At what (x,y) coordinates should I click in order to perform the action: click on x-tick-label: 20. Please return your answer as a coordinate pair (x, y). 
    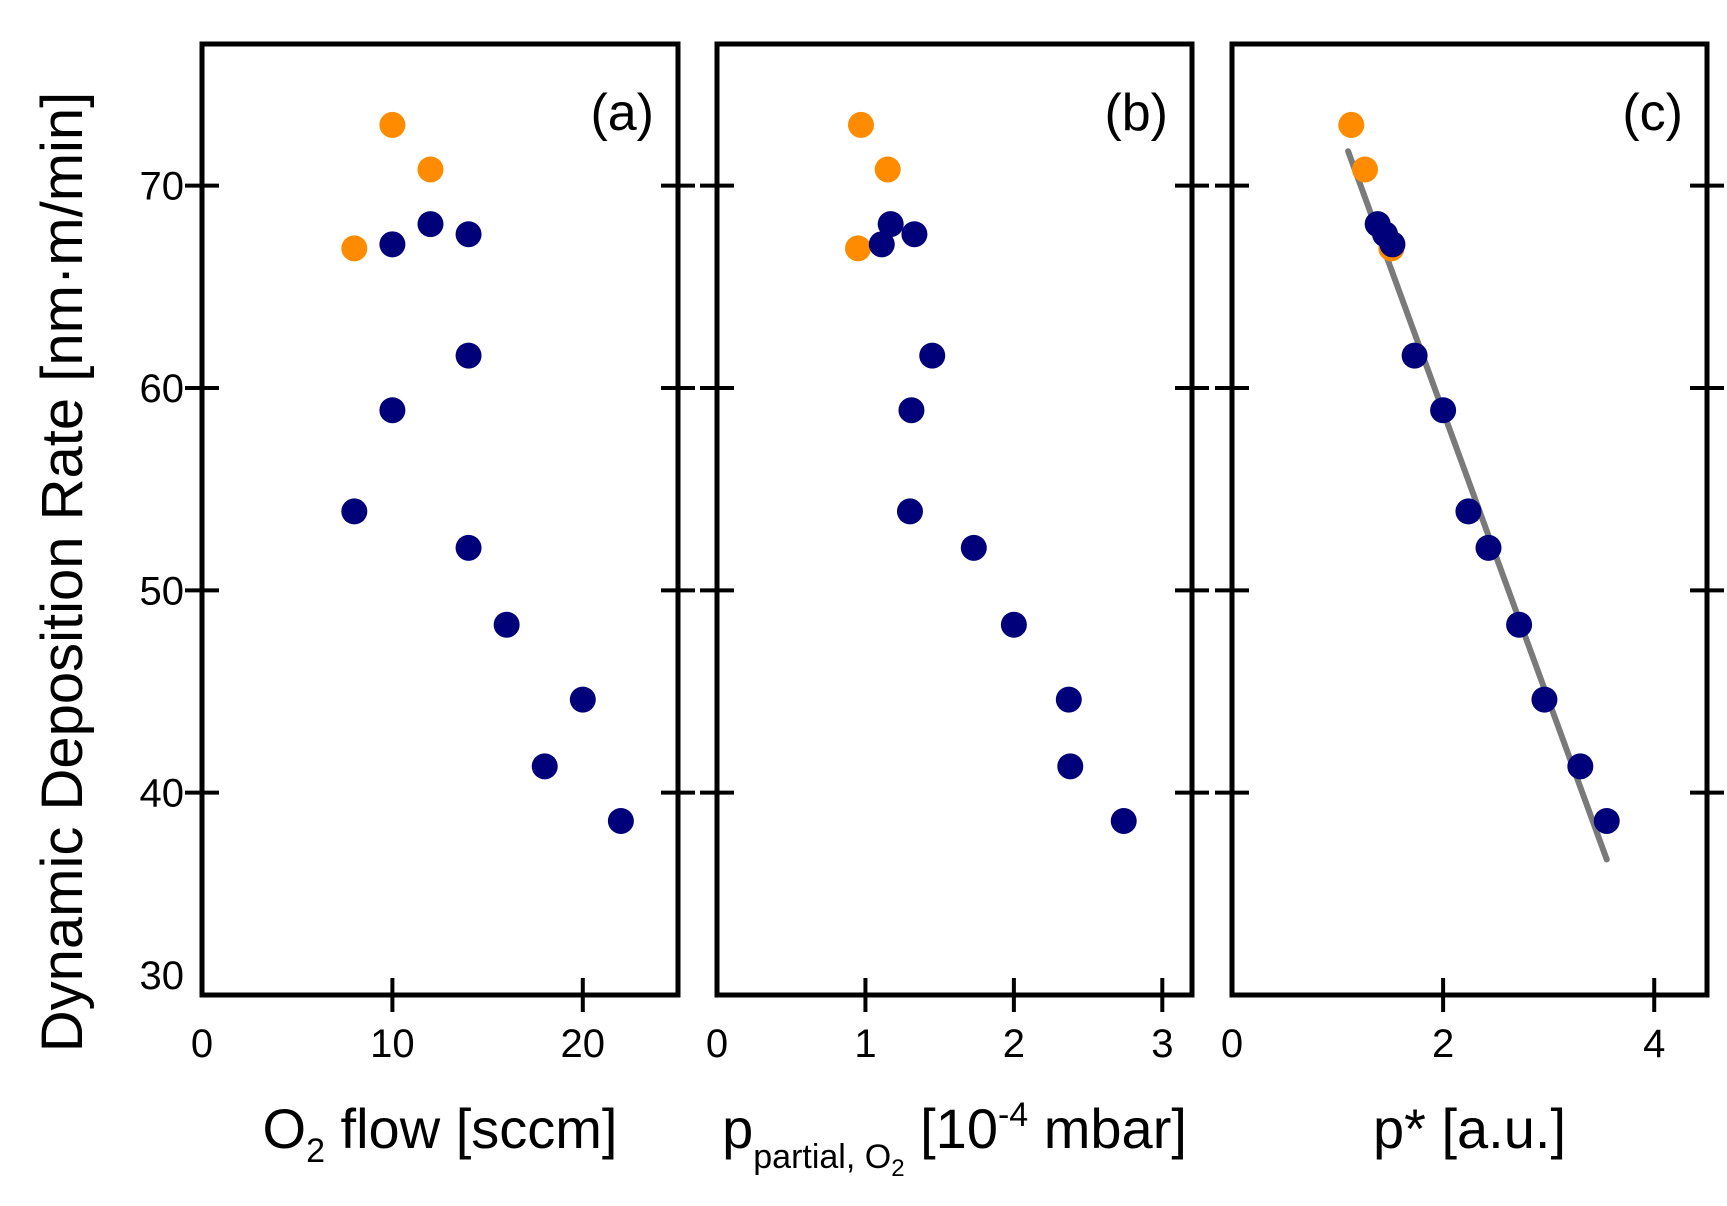
    Looking at the image, I should click on (583, 1044).